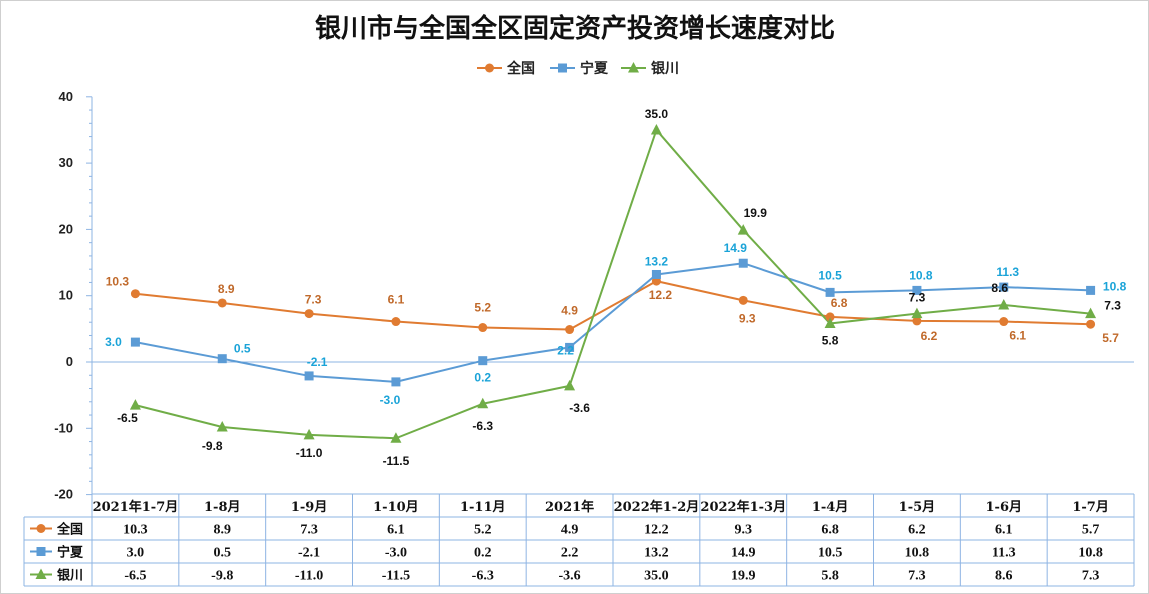  What do you see at coordinates (657, 261) in the screenshot?
I see `data-label: 13.2` at bounding box center [657, 261].